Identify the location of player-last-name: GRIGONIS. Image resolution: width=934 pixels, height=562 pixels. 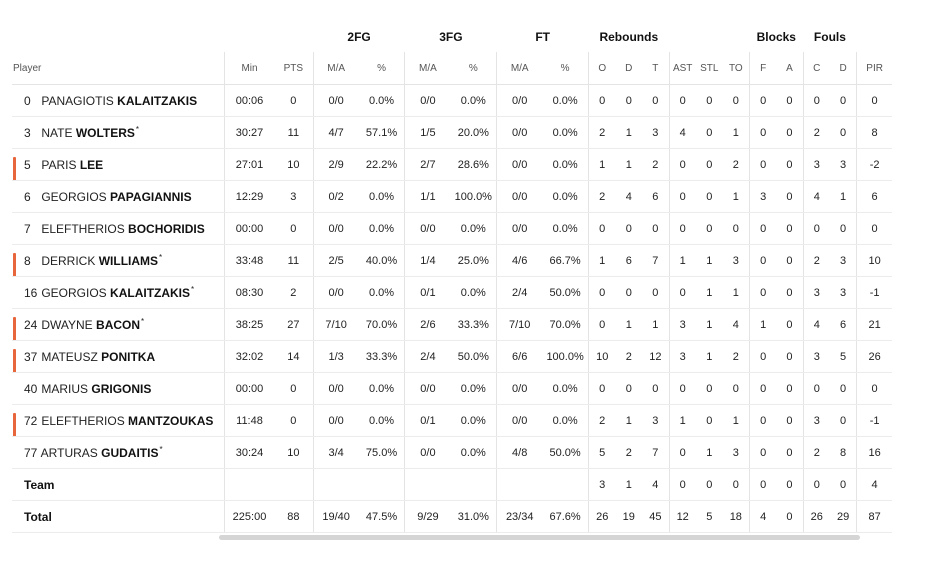
(121, 389).